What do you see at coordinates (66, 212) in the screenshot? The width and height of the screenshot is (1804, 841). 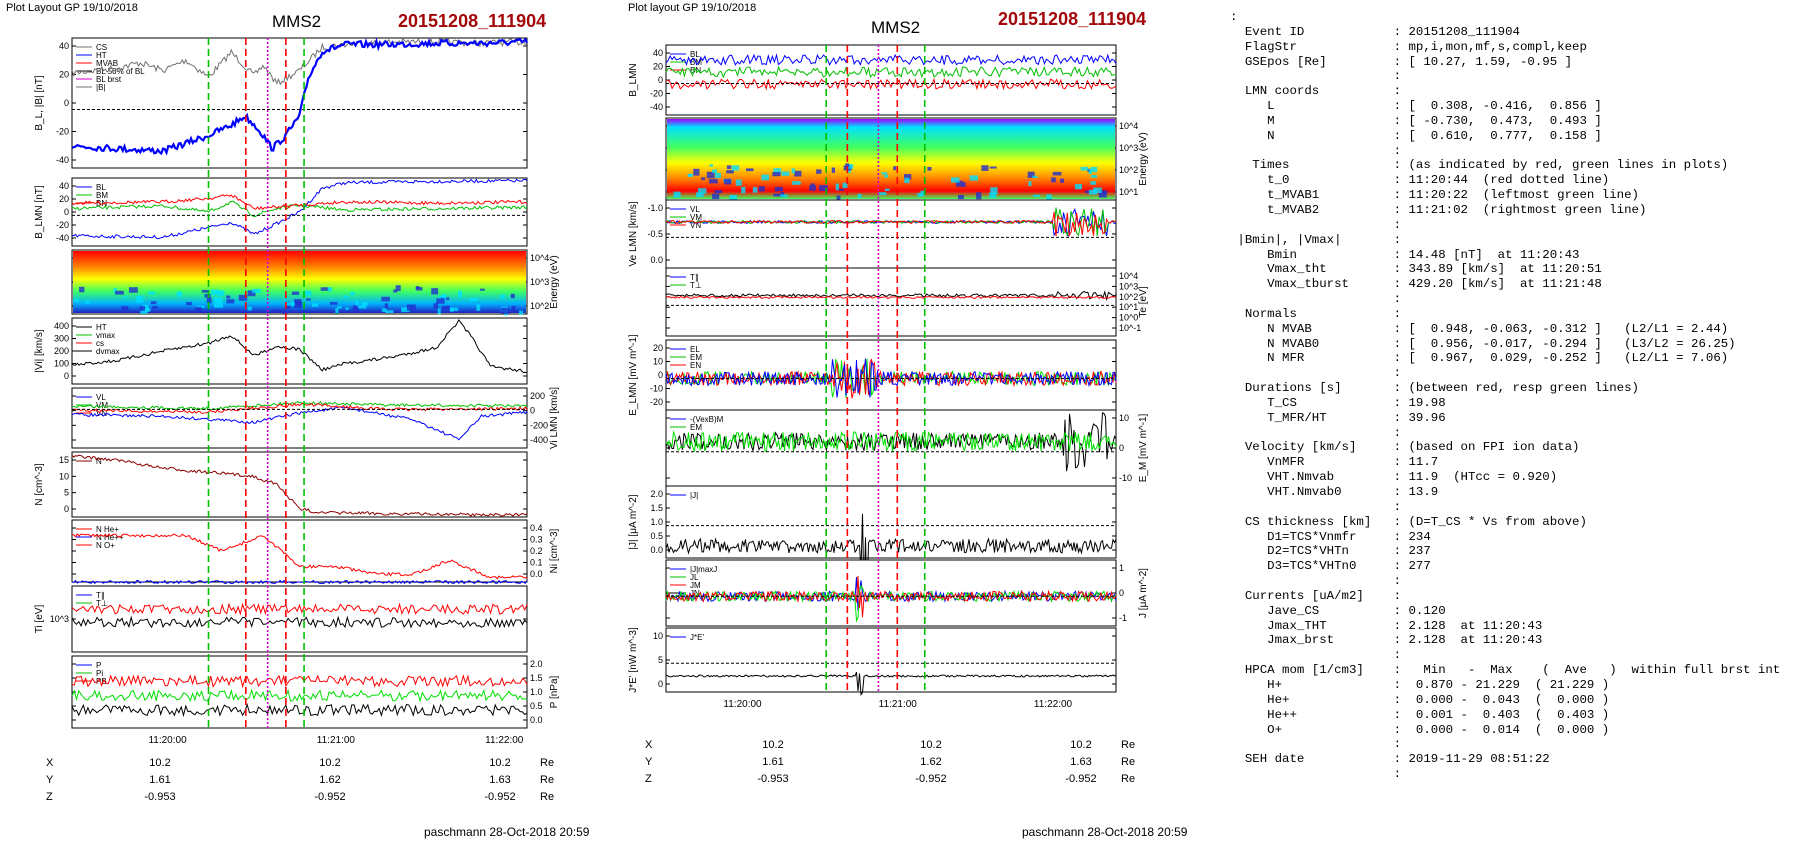 I see `y-tick-label: 0` at bounding box center [66, 212].